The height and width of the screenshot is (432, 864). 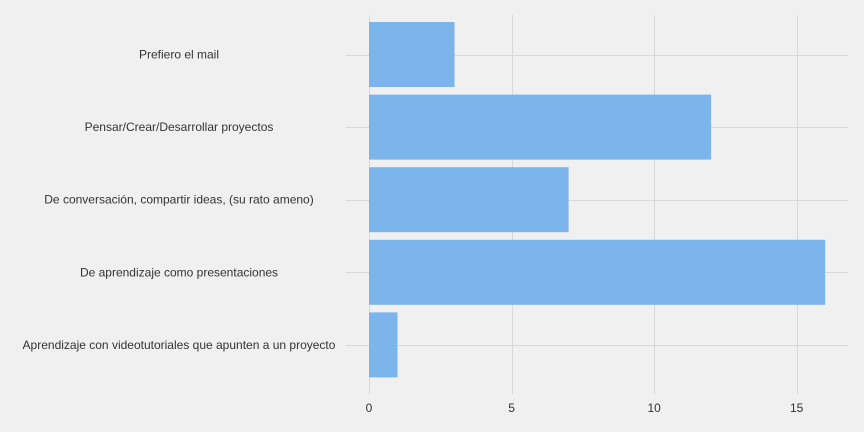 What do you see at coordinates (369, 408) in the screenshot?
I see `x-tick-label-0: 0` at bounding box center [369, 408].